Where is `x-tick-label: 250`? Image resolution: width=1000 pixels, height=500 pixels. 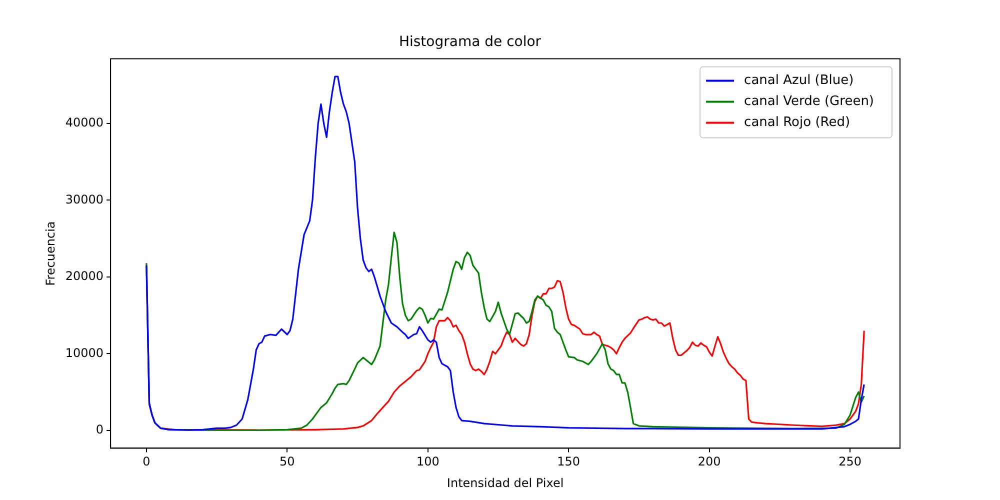 x-tick-label: 250 is located at coordinates (850, 461).